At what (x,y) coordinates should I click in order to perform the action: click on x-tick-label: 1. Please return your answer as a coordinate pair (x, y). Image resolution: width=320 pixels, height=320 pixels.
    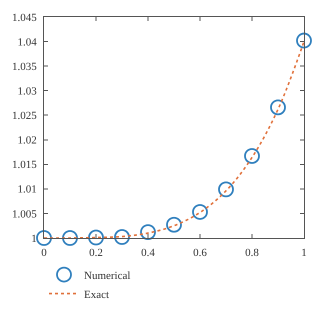
    Looking at the image, I should click on (304, 253).